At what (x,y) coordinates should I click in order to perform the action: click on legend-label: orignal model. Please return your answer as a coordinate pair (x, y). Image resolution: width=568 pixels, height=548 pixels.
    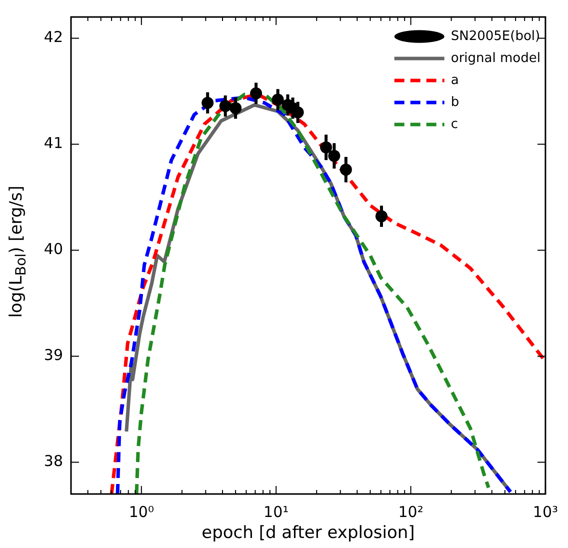
    Looking at the image, I should click on (495, 58).